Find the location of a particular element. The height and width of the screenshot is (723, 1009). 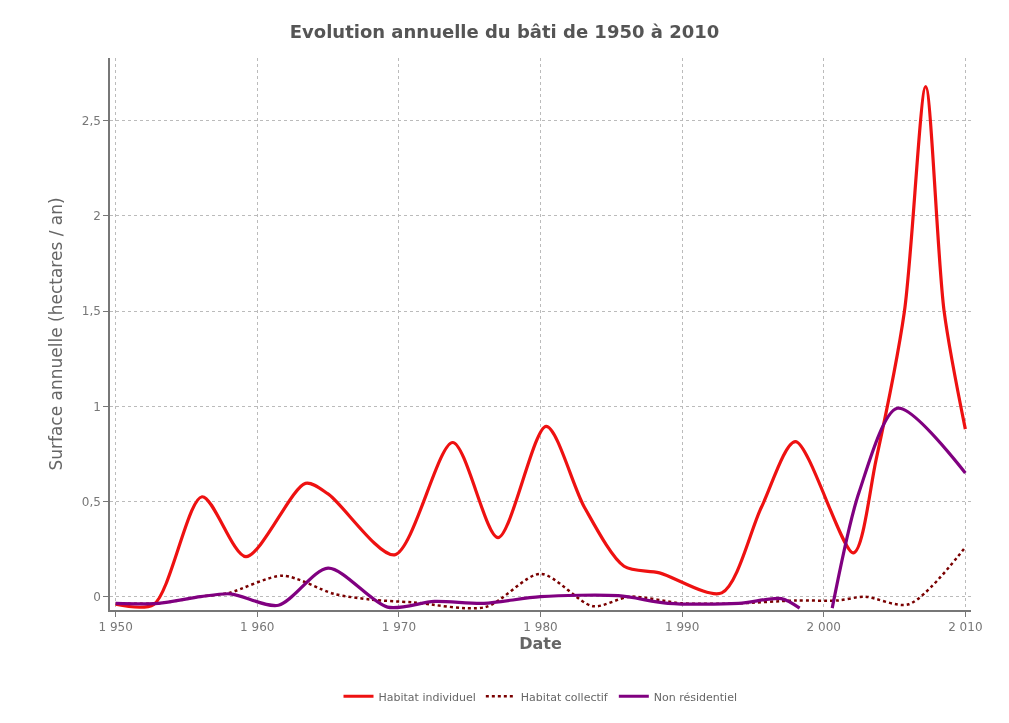

x-tick-label: 2 010 is located at coordinates (965, 627).